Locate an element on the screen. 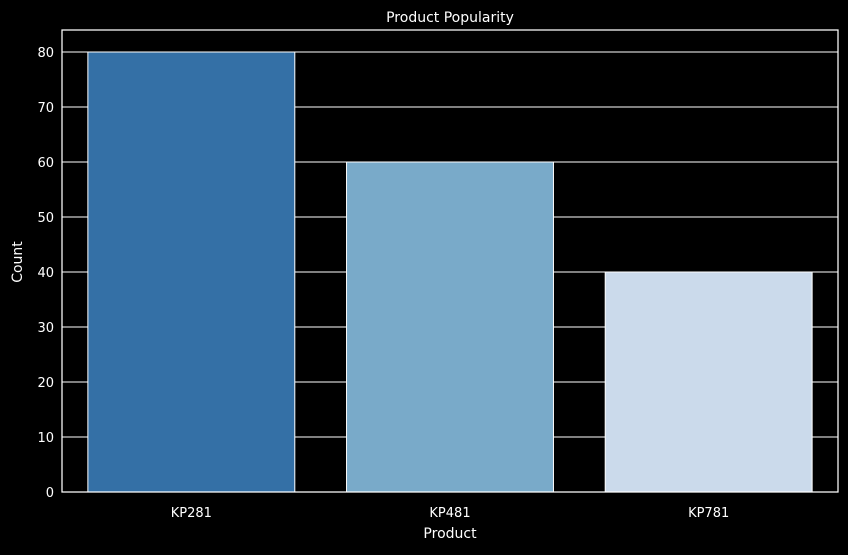 The height and width of the screenshot is (555, 848). y-axis-label: Count is located at coordinates (18, 262).